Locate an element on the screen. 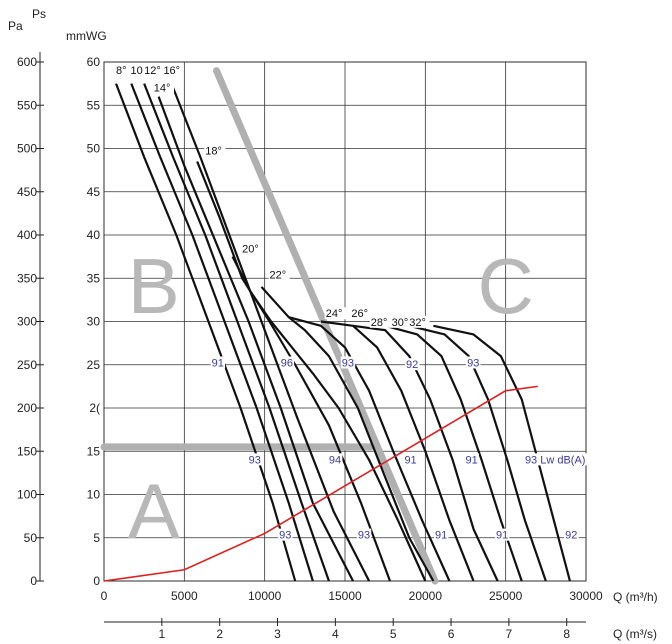 The image size is (672, 644). angle-label: 26° is located at coordinates (359, 314).